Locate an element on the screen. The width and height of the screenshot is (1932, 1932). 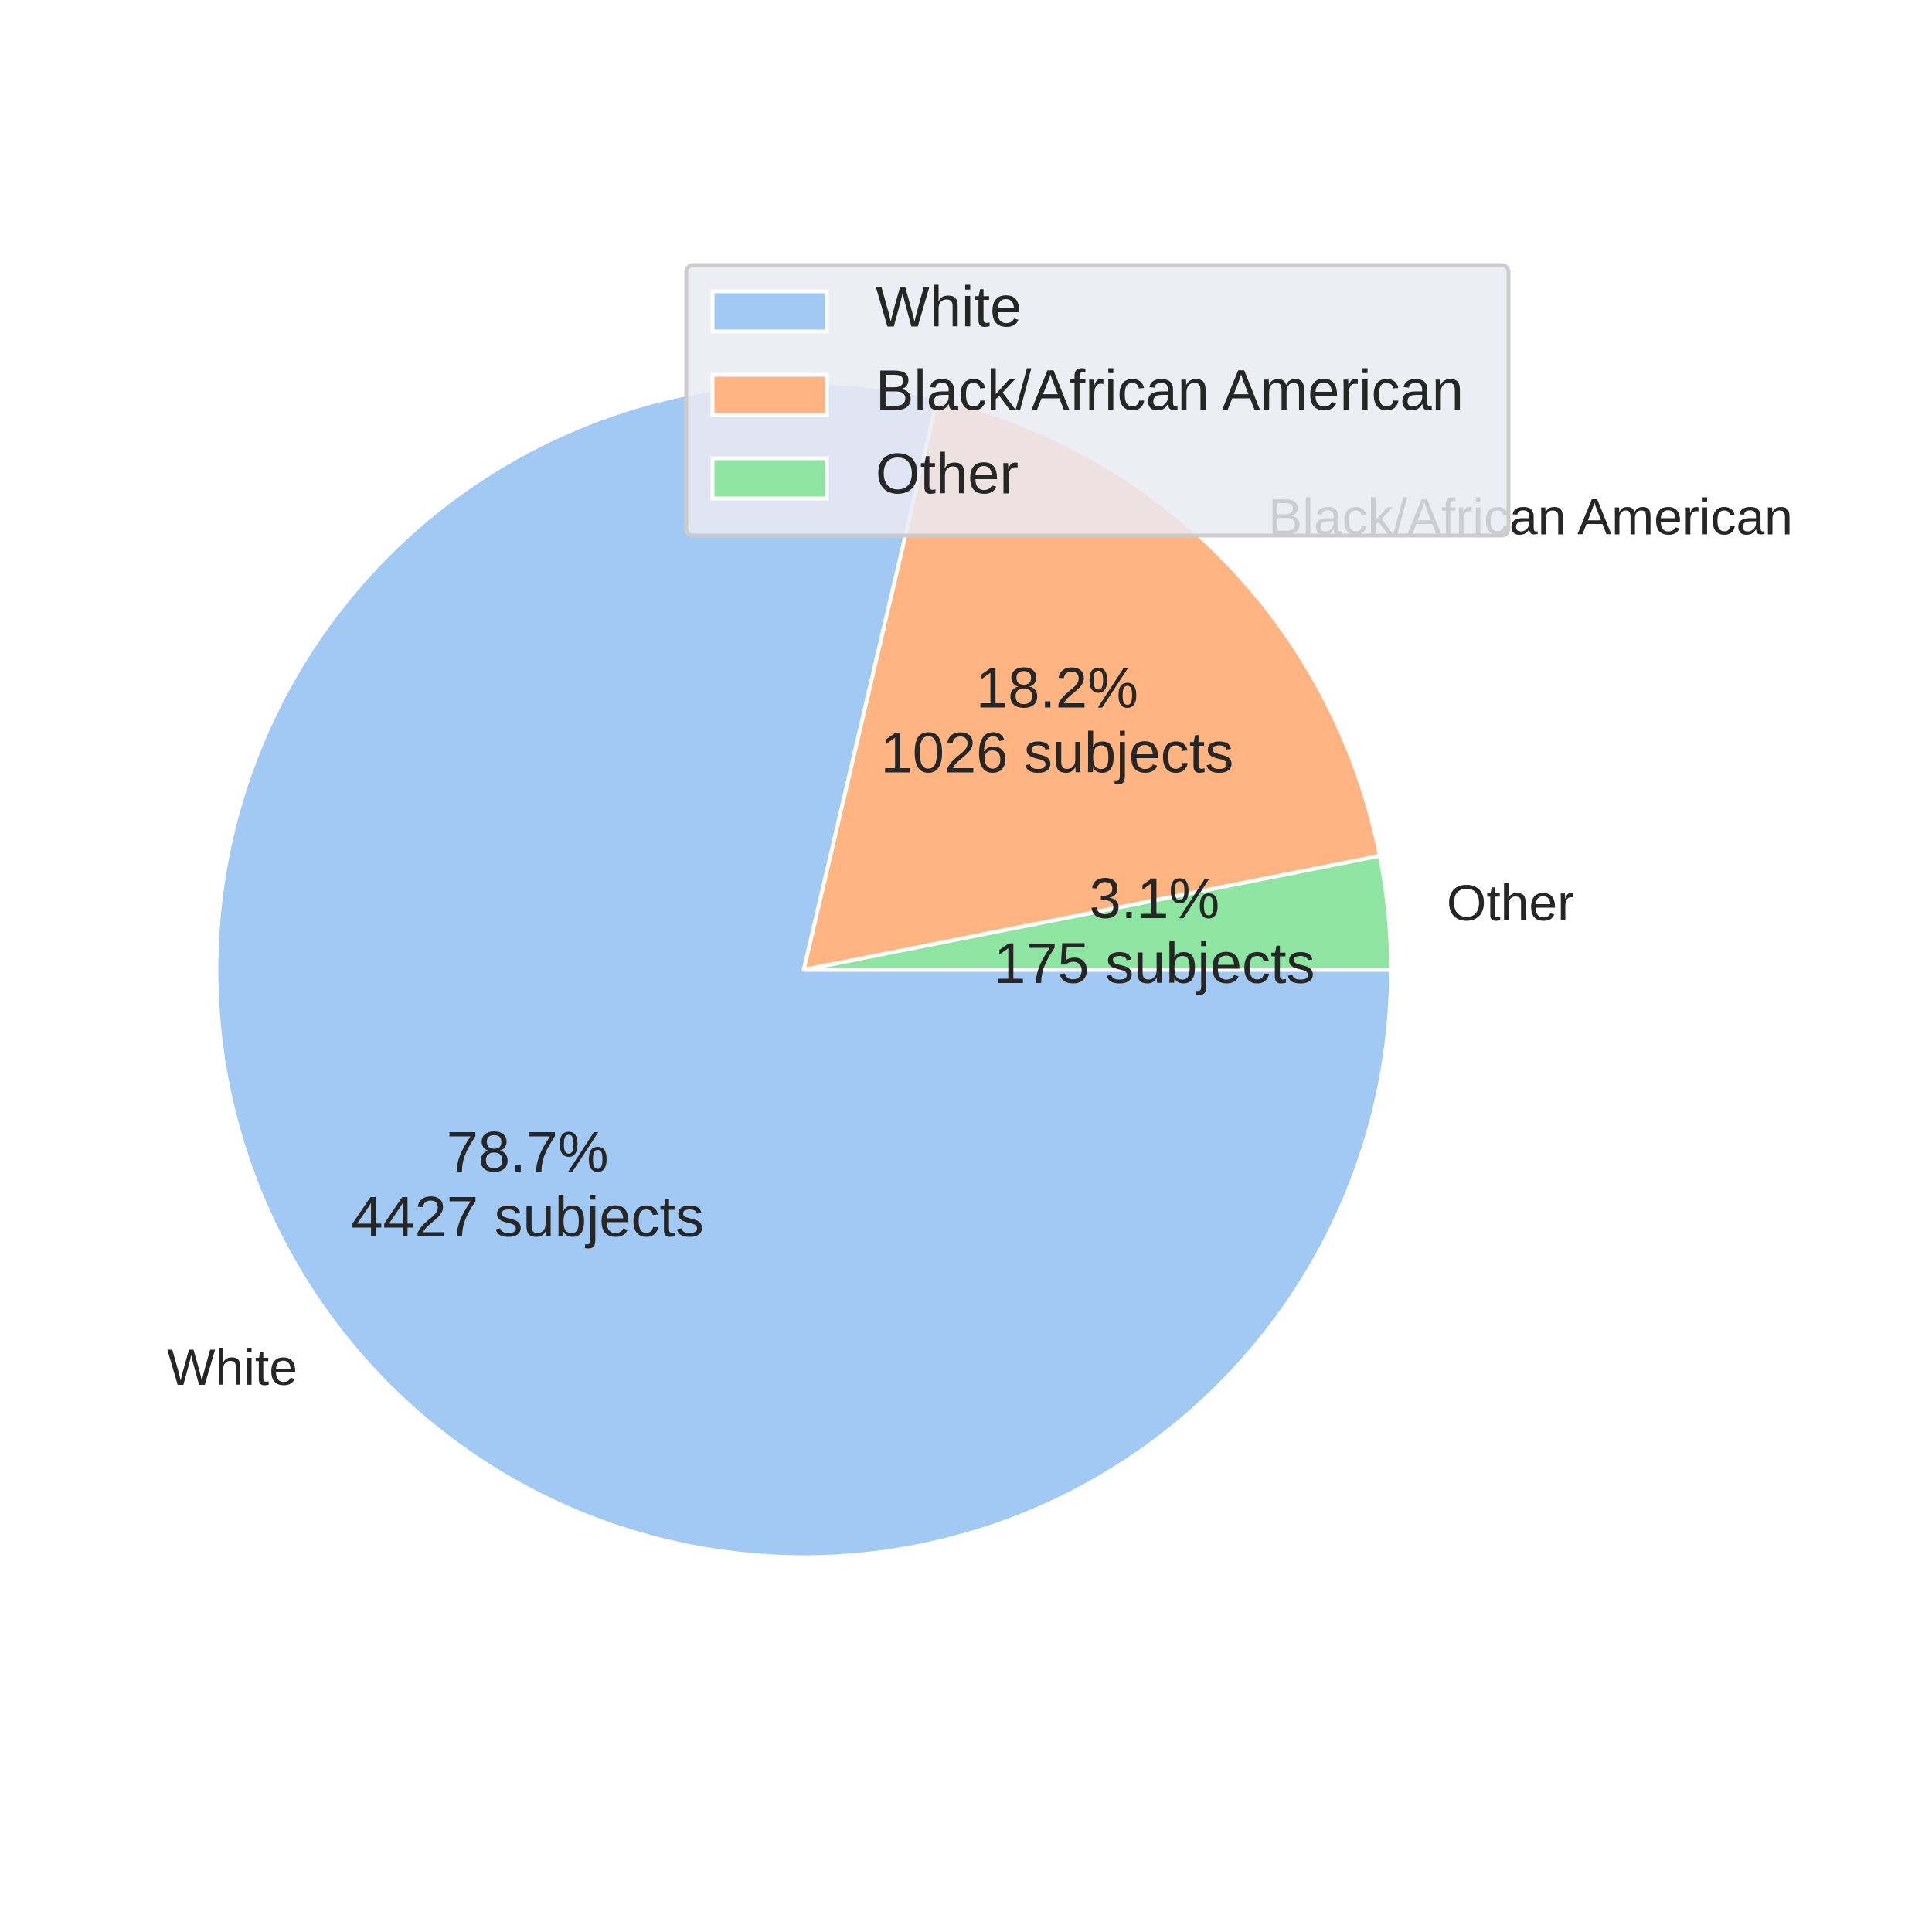
legend-frame is located at coordinates (1098, 400).